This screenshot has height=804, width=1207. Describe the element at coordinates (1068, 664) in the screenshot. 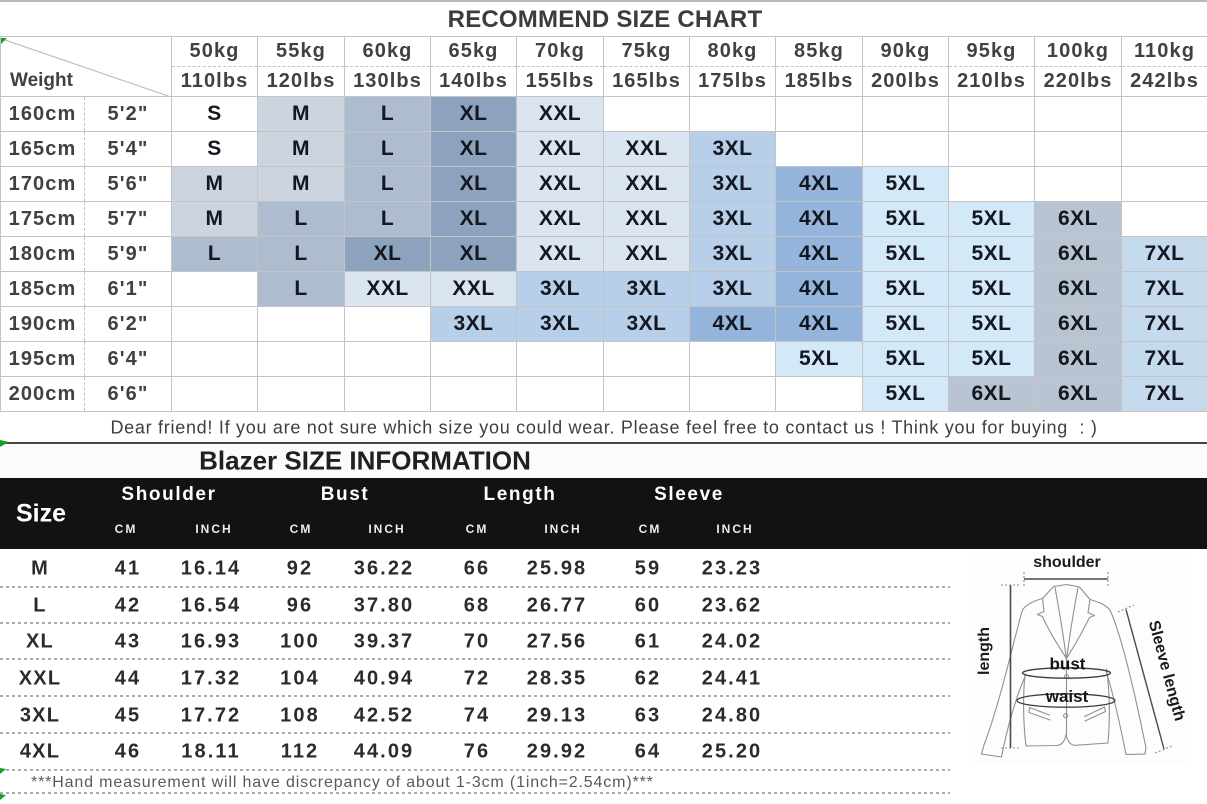

I see `svg-text: bust` at that location.